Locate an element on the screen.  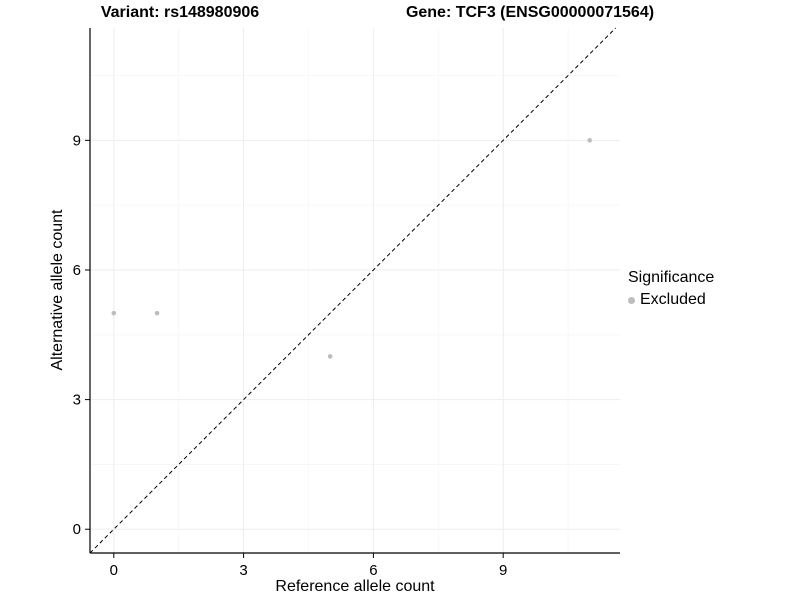
y-tick-label: 6 is located at coordinates (77, 270).